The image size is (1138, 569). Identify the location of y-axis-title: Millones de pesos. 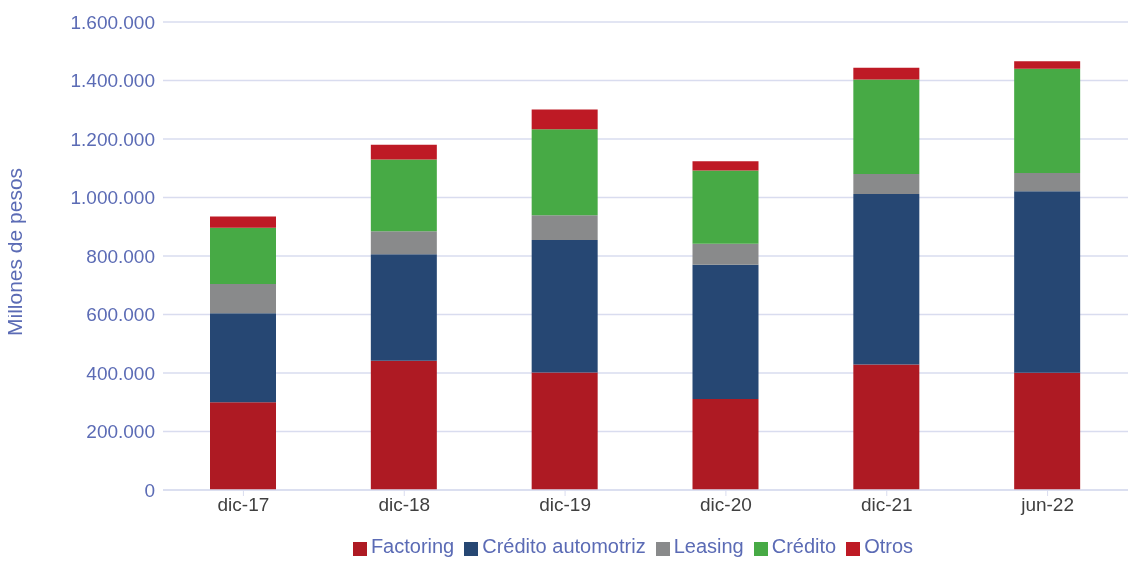
(15, 251).